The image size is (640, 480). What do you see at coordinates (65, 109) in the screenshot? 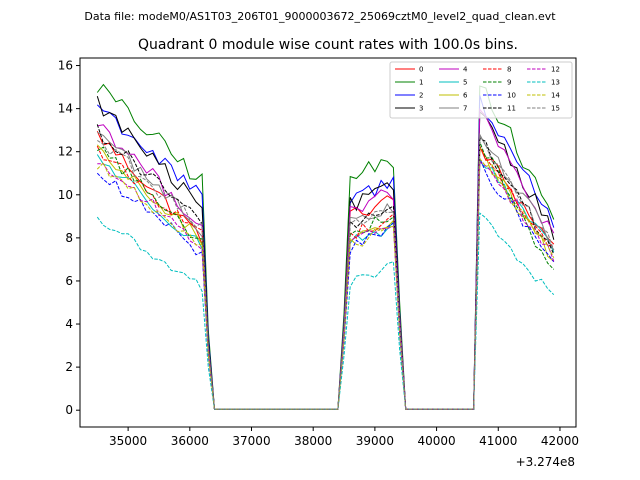
I see `y-tick-label: 14` at bounding box center [65, 109].